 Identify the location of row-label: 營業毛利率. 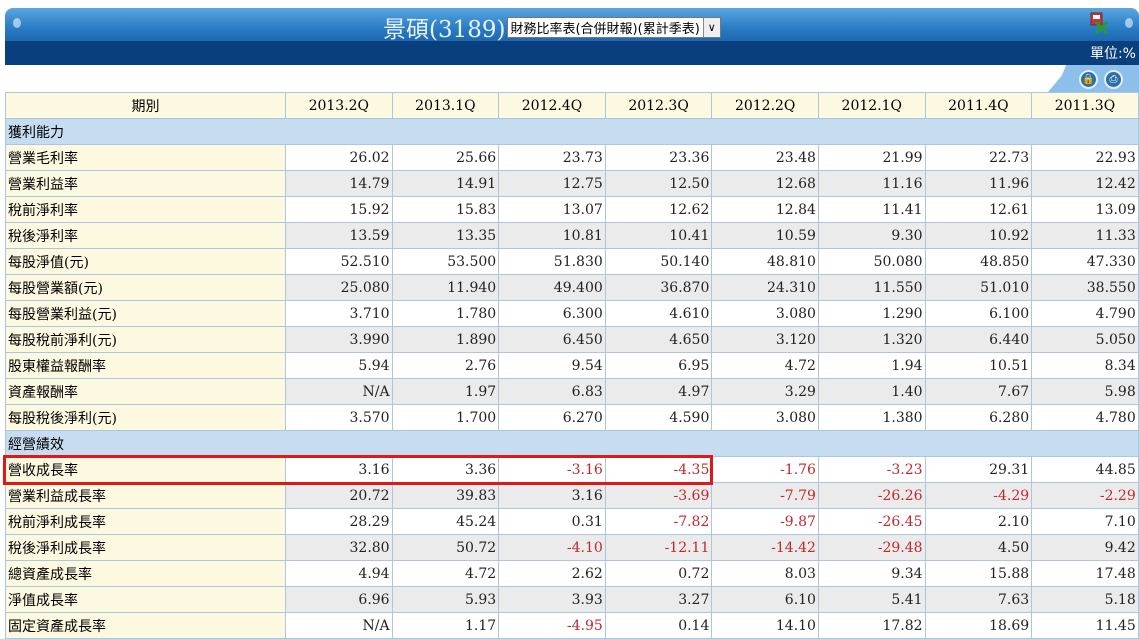
(145, 157).